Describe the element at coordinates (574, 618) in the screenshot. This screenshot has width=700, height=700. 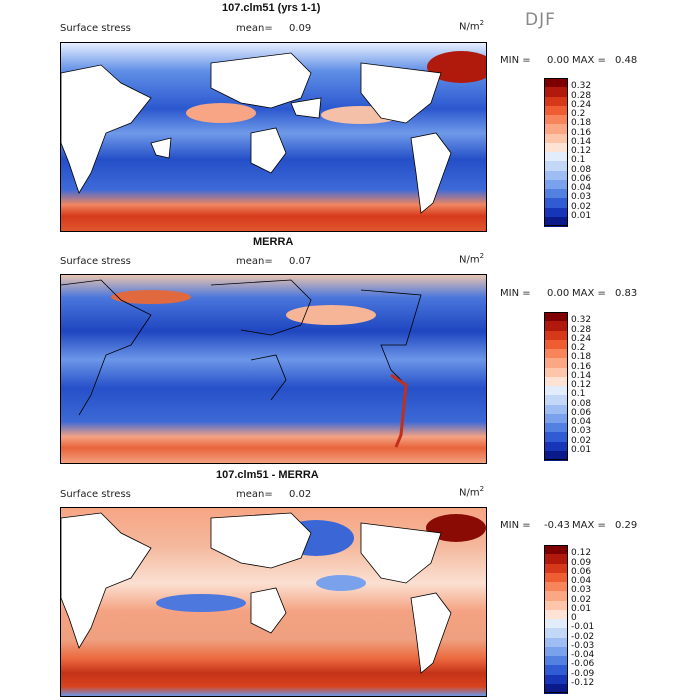
I see `colorbar-tick-label: 0` at that location.